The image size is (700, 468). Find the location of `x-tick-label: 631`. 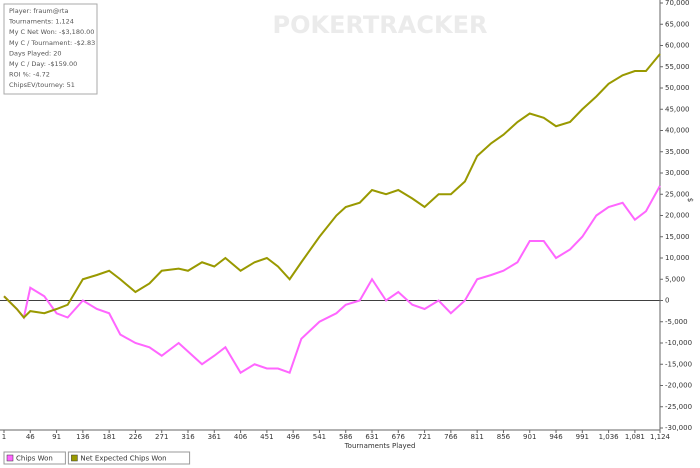

x-tick-label: 631 is located at coordinates (371, 437).